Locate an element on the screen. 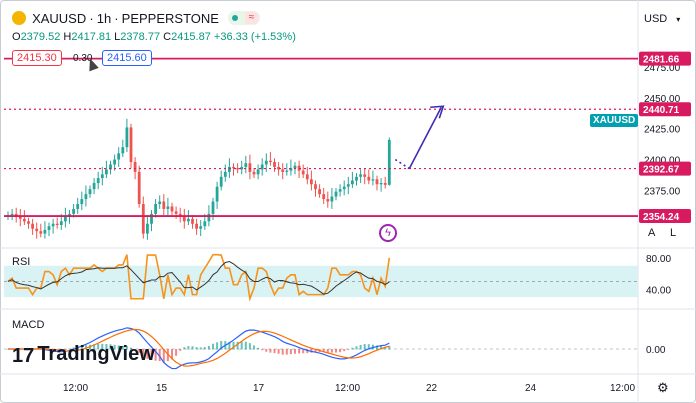 This screenshot has height=403, width=696. close-value: 2415.87 is located at coordinates (191, 37).